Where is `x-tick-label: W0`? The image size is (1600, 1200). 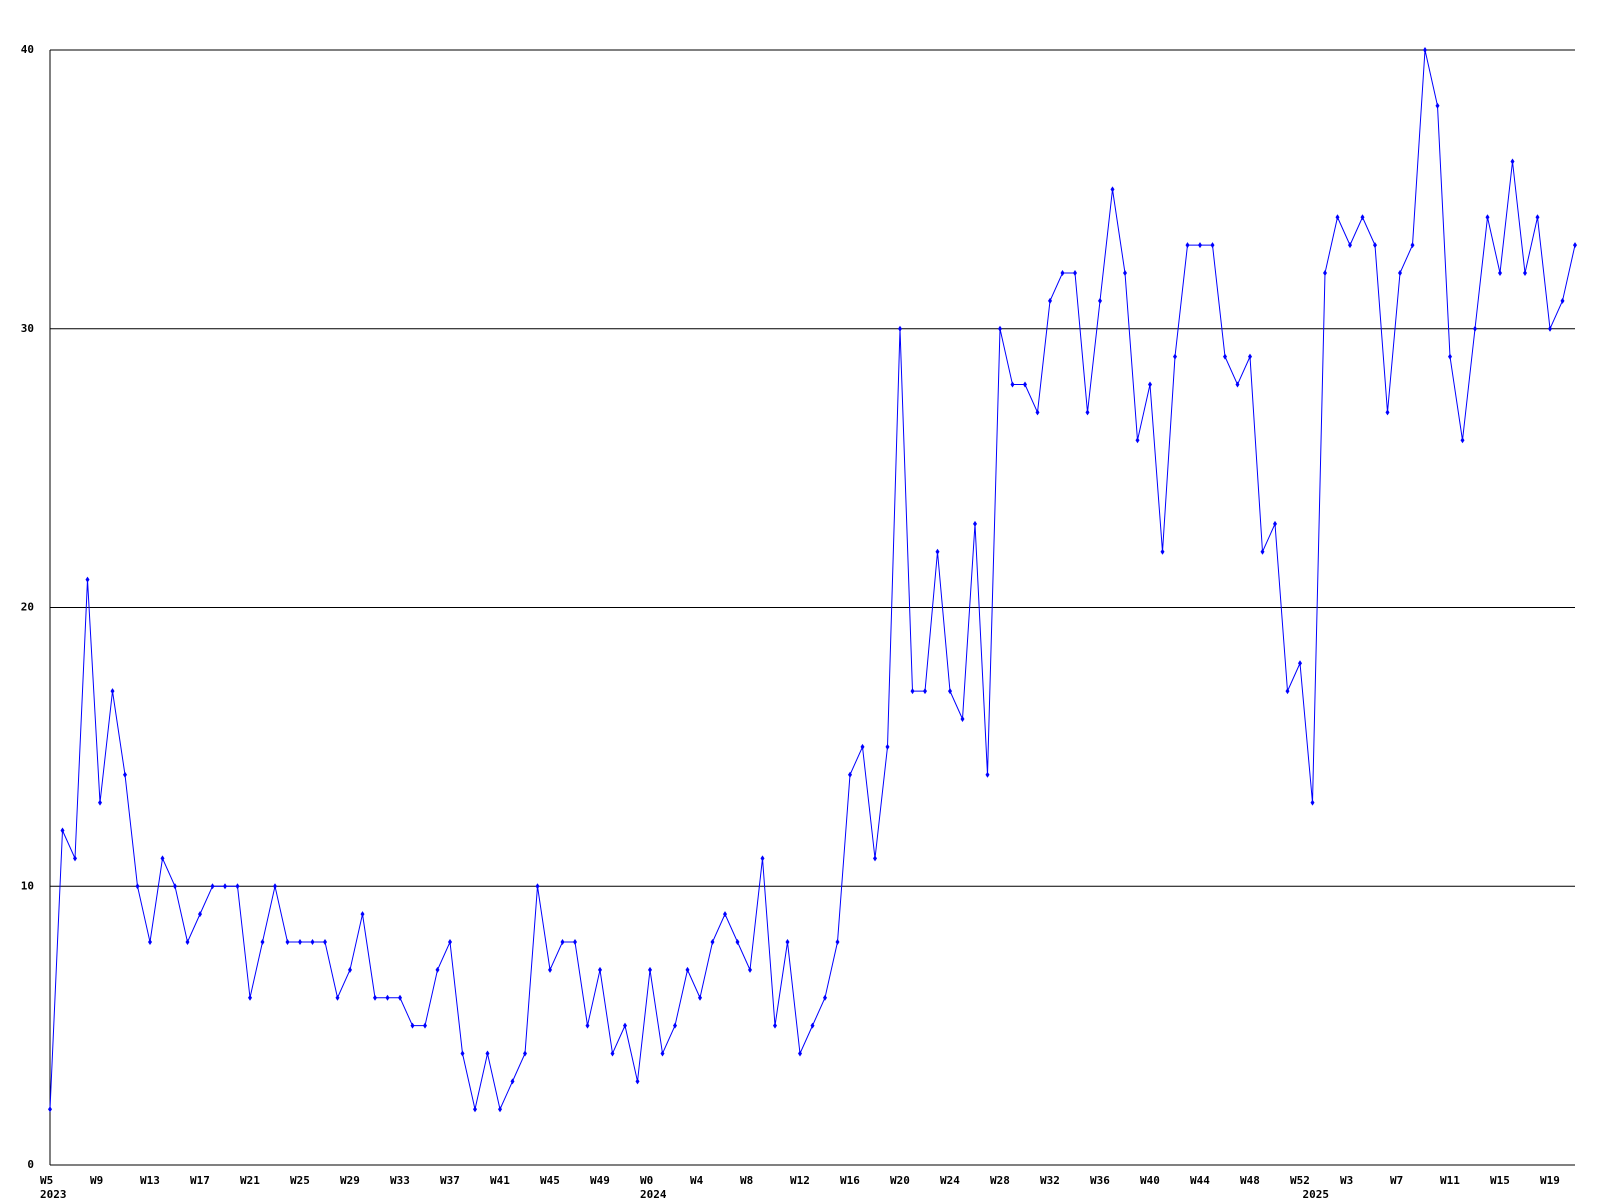
x-tick-label: W0 is located at coordinates (646, 1180).